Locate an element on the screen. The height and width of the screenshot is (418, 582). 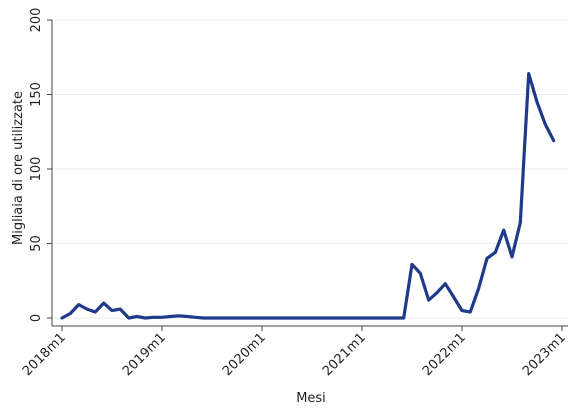
x-tick-label-3: 2021m1 is located at coordinates (344, 354).